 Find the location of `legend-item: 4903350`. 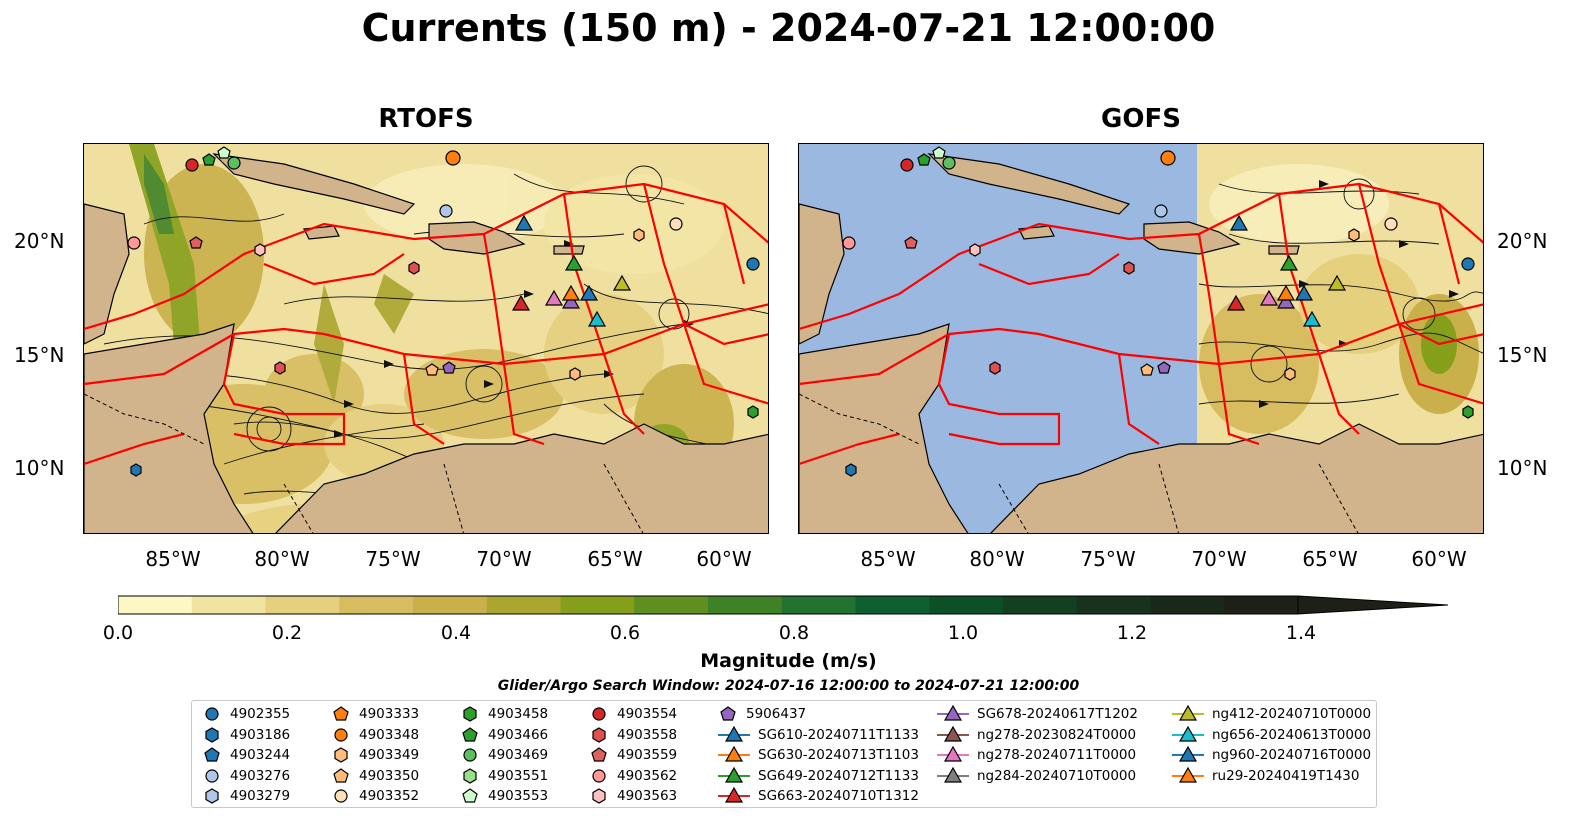

legend-item: 4903350 is located at coordinates (374, 776).